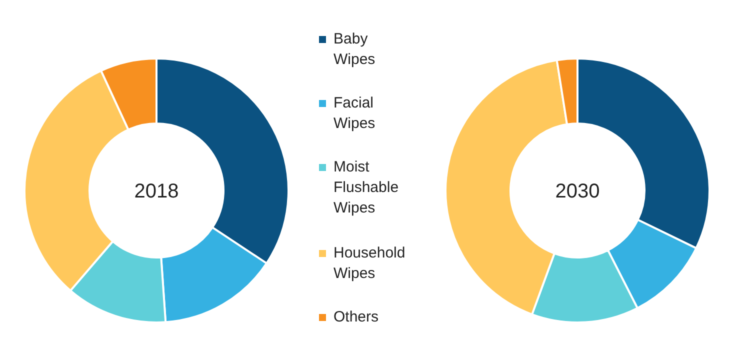  I want to click on text: 2018, so click(156, 191).